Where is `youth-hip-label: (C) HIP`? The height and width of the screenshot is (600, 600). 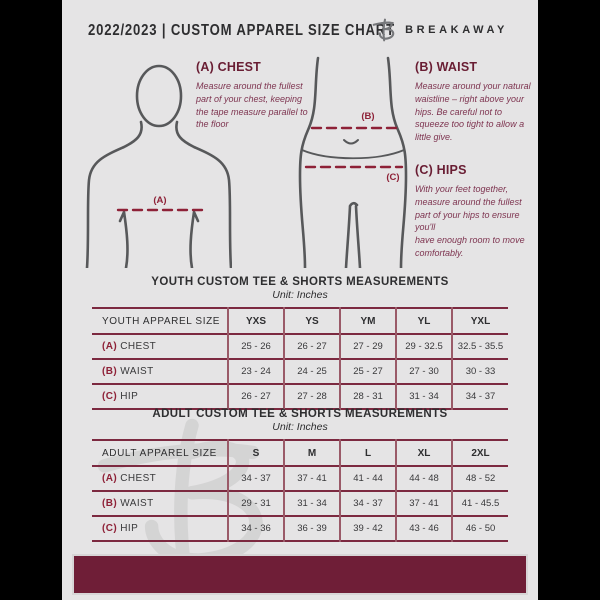
youth-hip-label: (C) HIP is located at coordinates (120, 396).